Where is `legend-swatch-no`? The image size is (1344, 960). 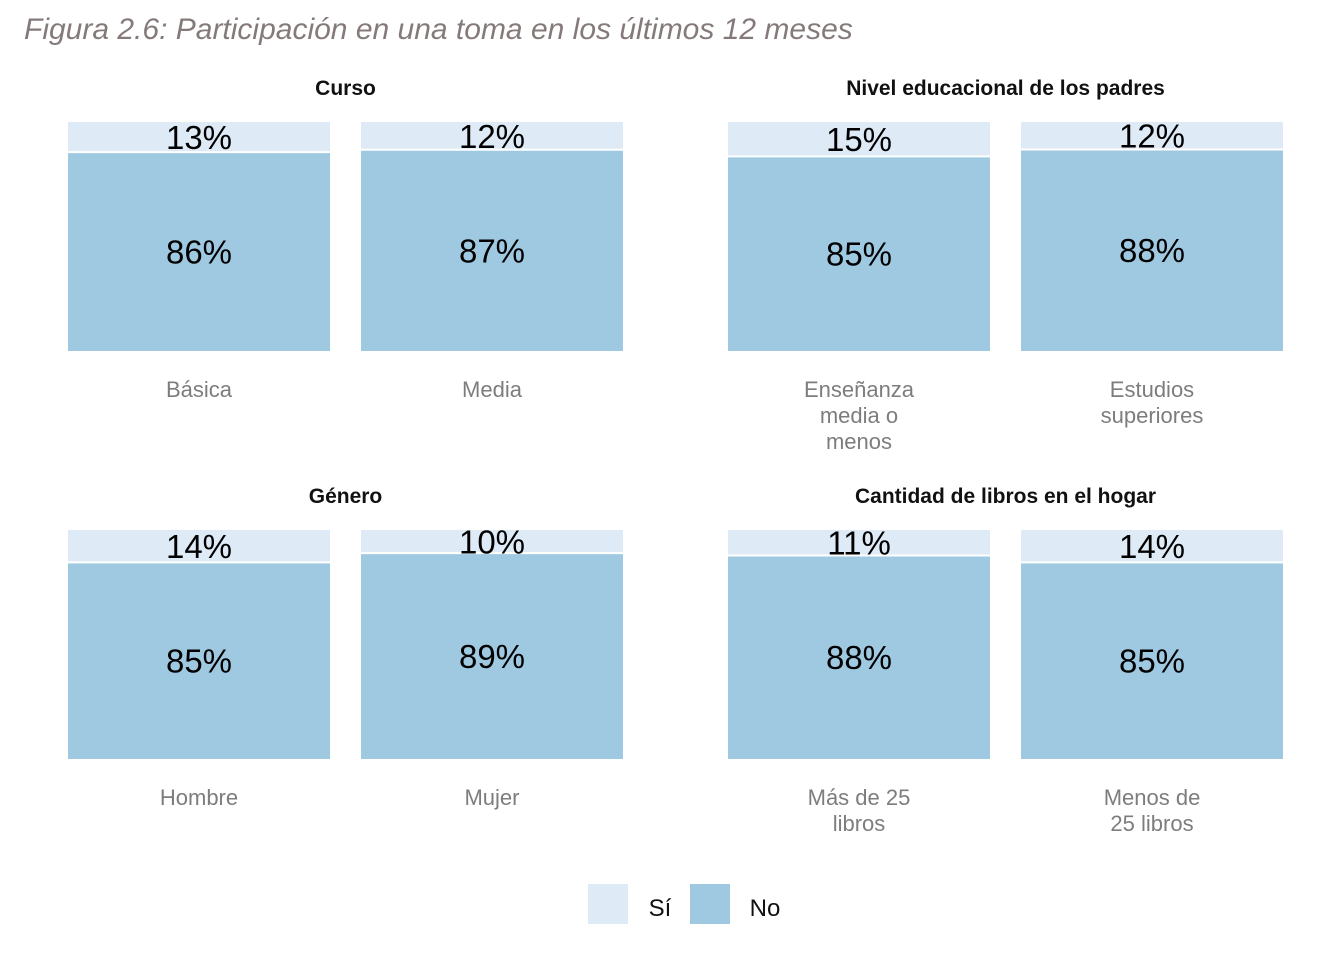
legend-swatch-no is located at coordinates (710, 904).